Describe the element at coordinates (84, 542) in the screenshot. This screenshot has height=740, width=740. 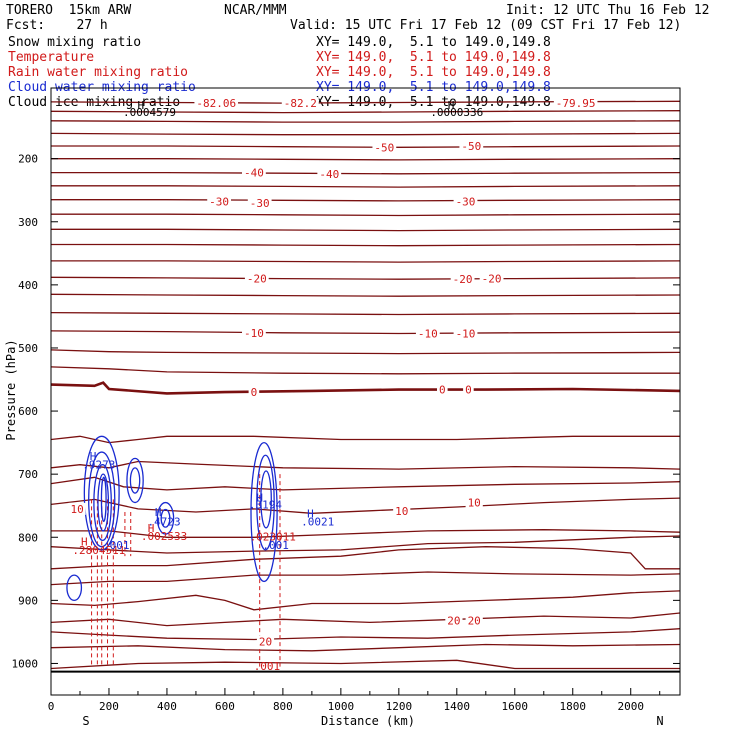
I see `extrema-label-14: H` at that location.